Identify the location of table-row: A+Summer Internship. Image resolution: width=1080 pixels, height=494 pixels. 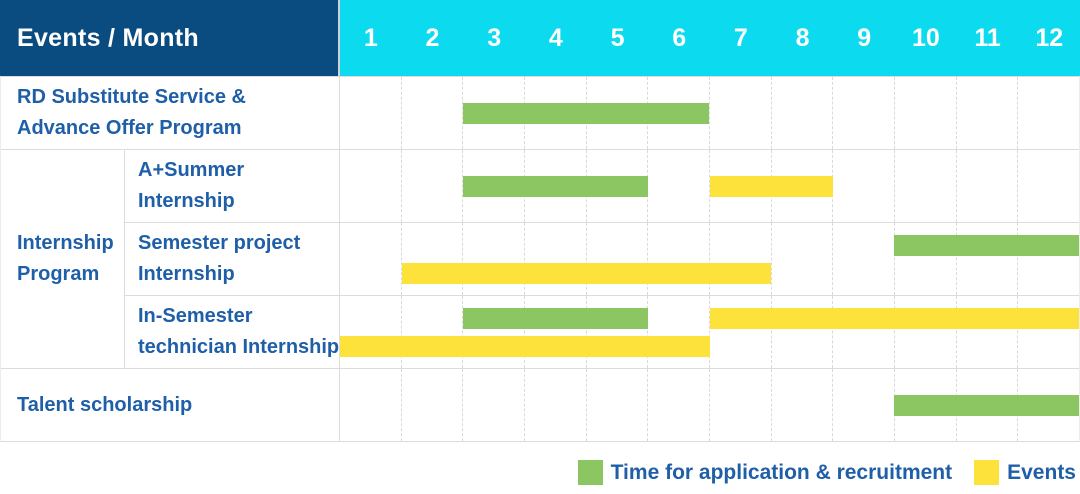
(540, 185).